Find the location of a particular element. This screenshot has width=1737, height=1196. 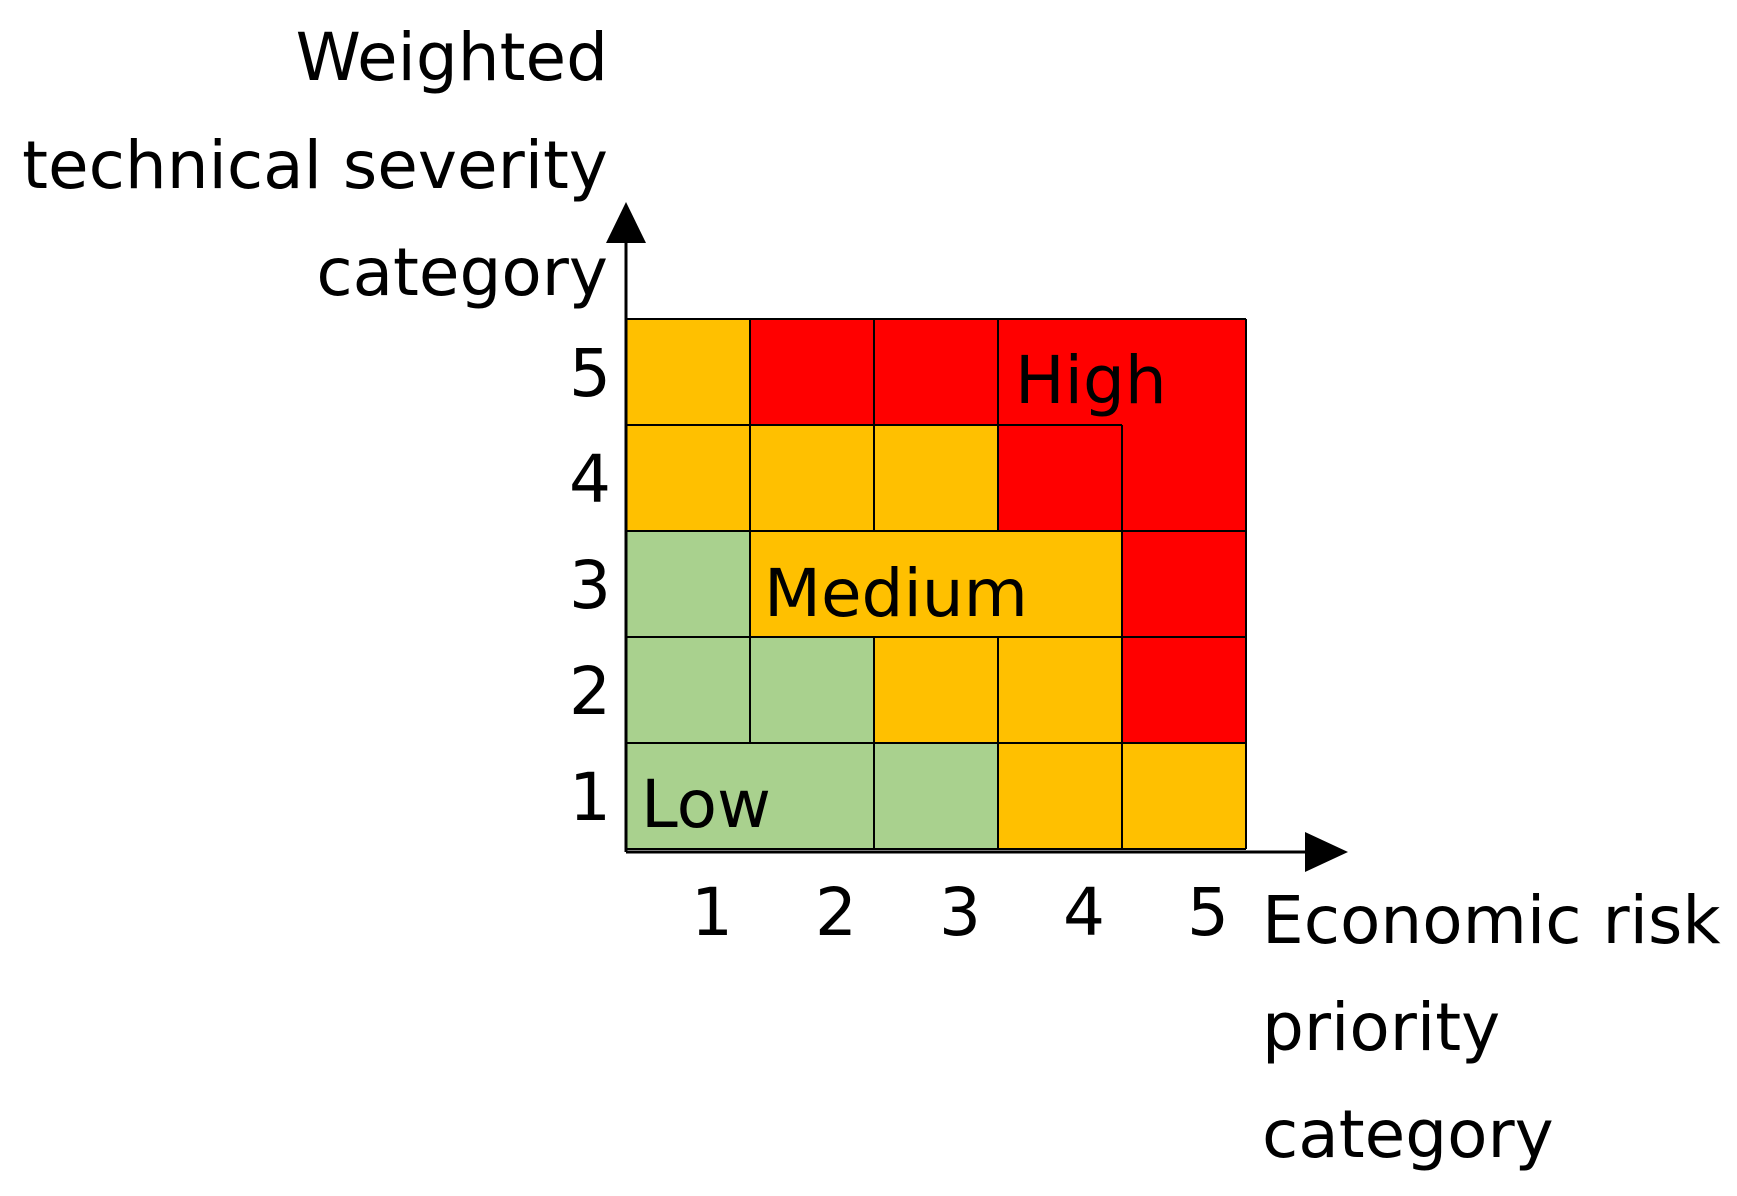

y-tick-label: 5 is located at coordinates (590, 373).